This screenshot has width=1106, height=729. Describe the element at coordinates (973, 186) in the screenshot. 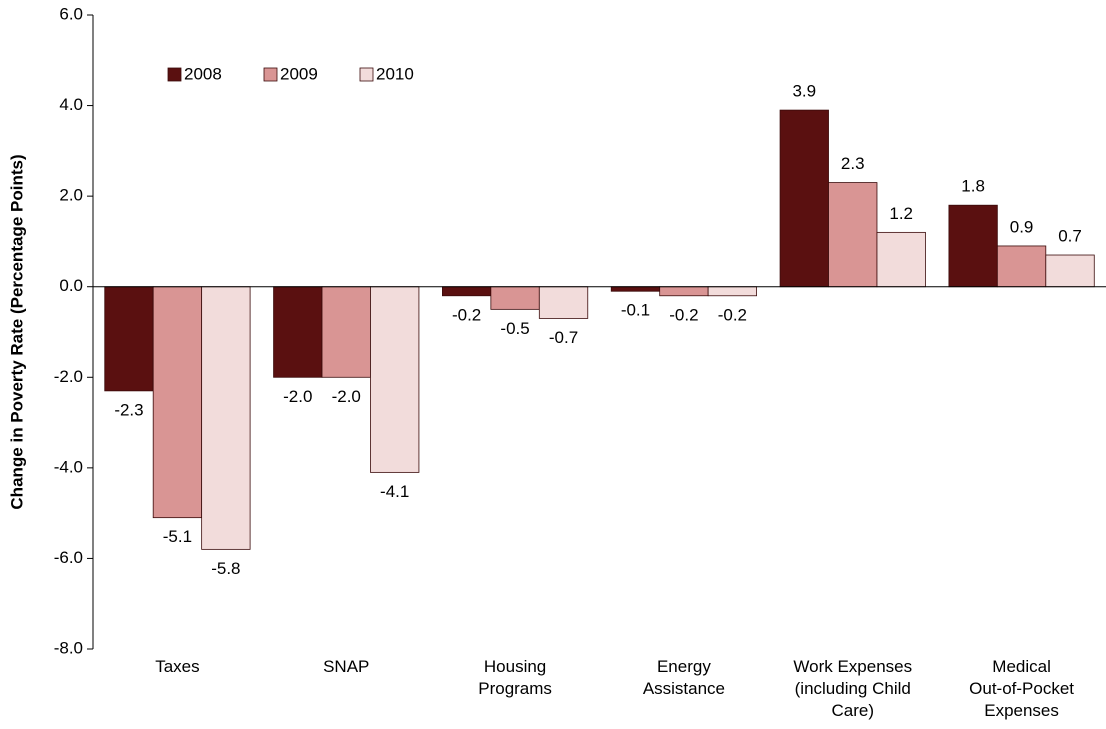

I see `data-label: 1.8` at that location.